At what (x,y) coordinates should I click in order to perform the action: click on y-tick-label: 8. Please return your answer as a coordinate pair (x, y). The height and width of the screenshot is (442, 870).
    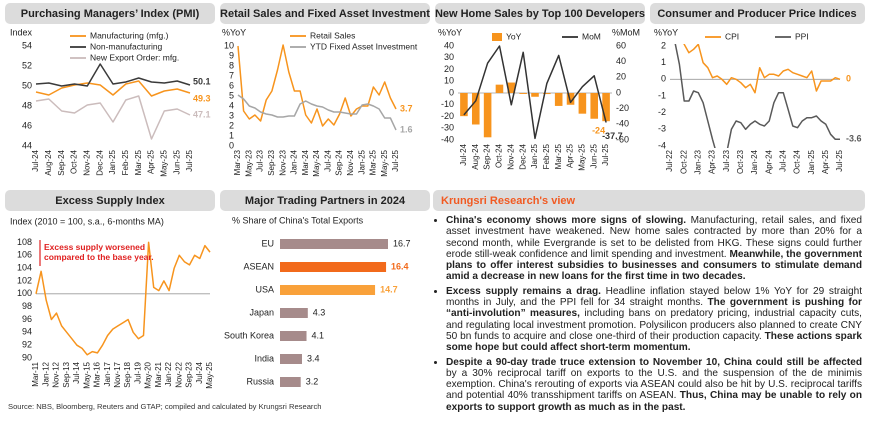
    Looking at the image, I should click on (231, 65).